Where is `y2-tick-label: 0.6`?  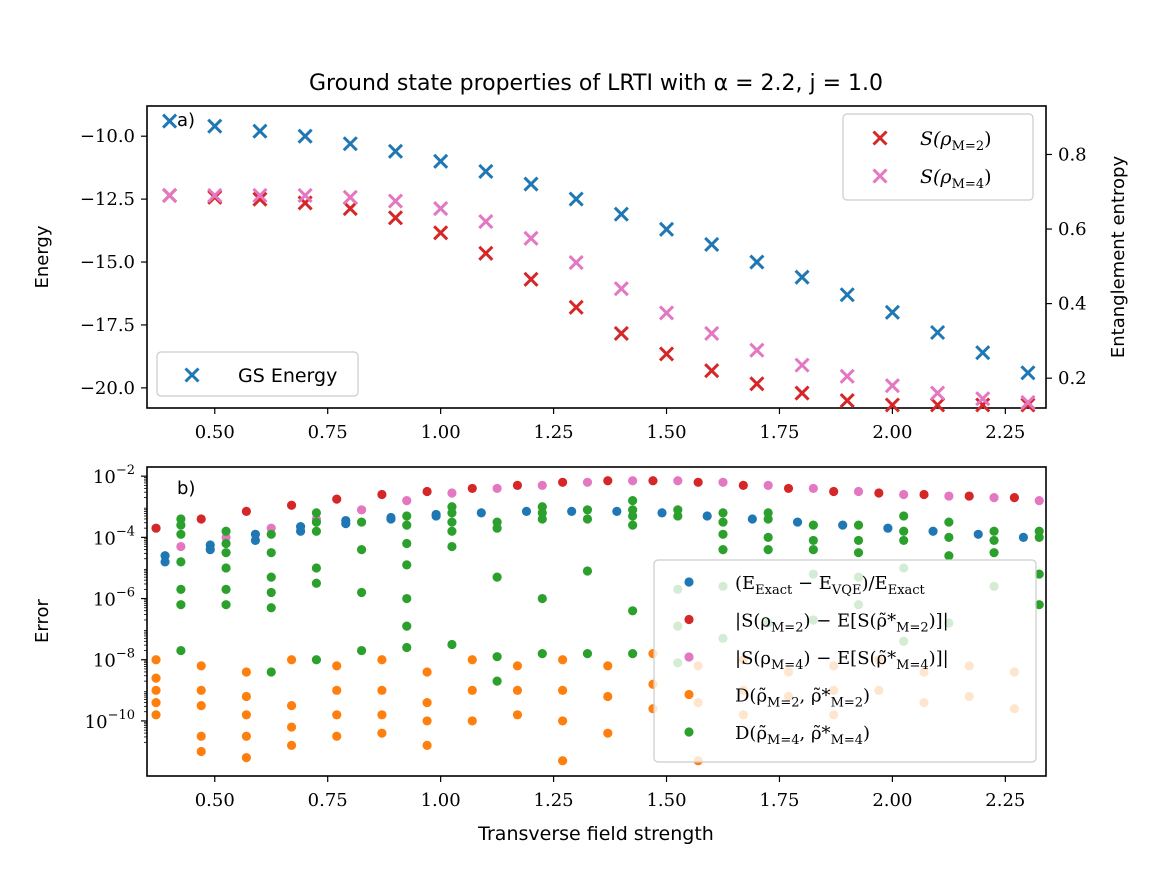 y2-tick-label: 0.6 is located at coordinates (1072, 229).